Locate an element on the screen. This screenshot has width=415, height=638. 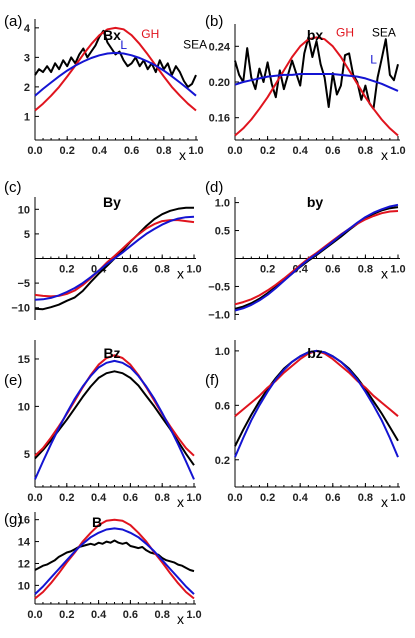
series-line-sea-f is located at coordinates (316, 398).